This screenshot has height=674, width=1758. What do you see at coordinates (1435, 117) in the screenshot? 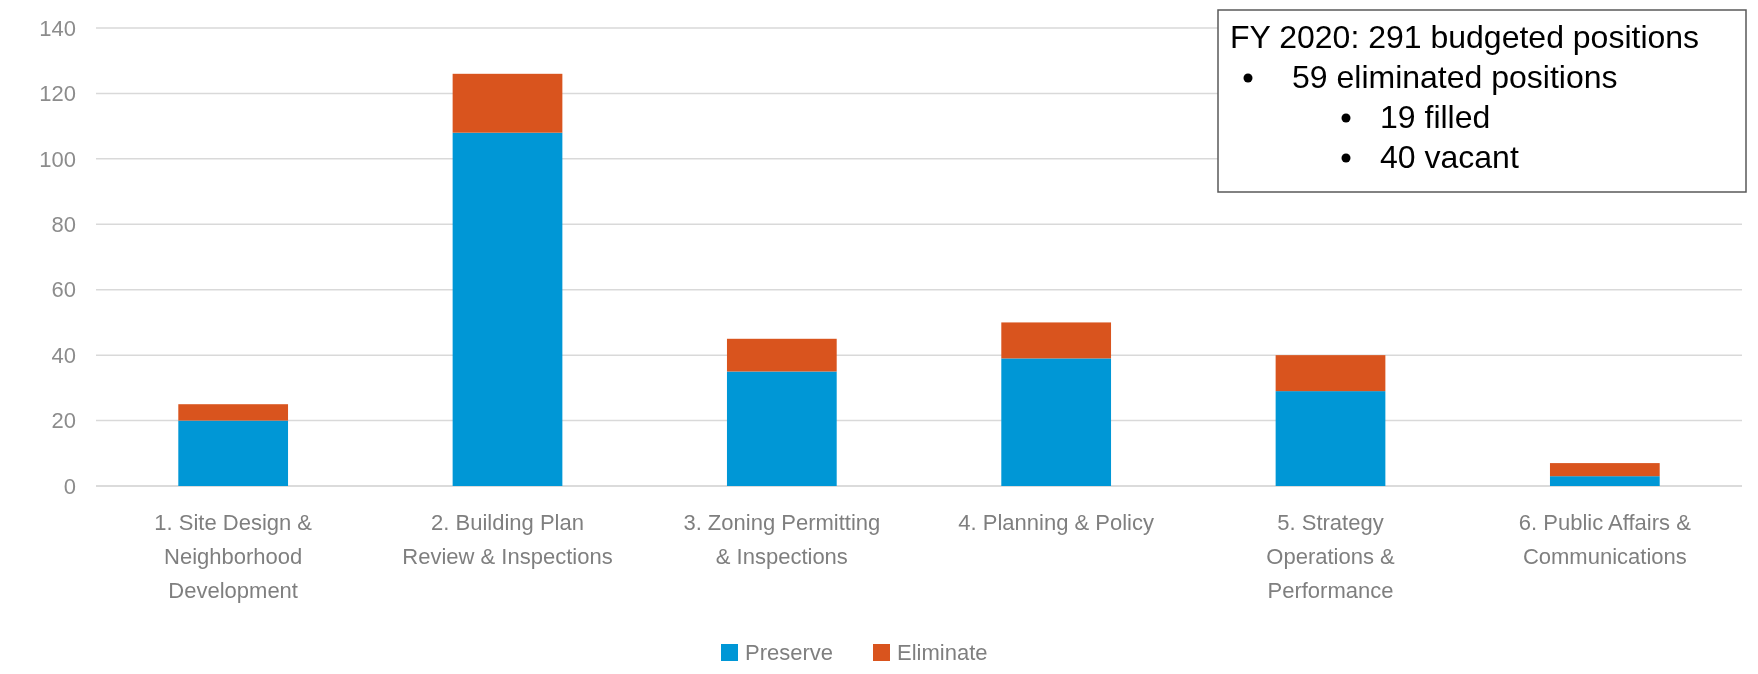
I see `annotation: 19 filled` at bounding box center [1435, 117].